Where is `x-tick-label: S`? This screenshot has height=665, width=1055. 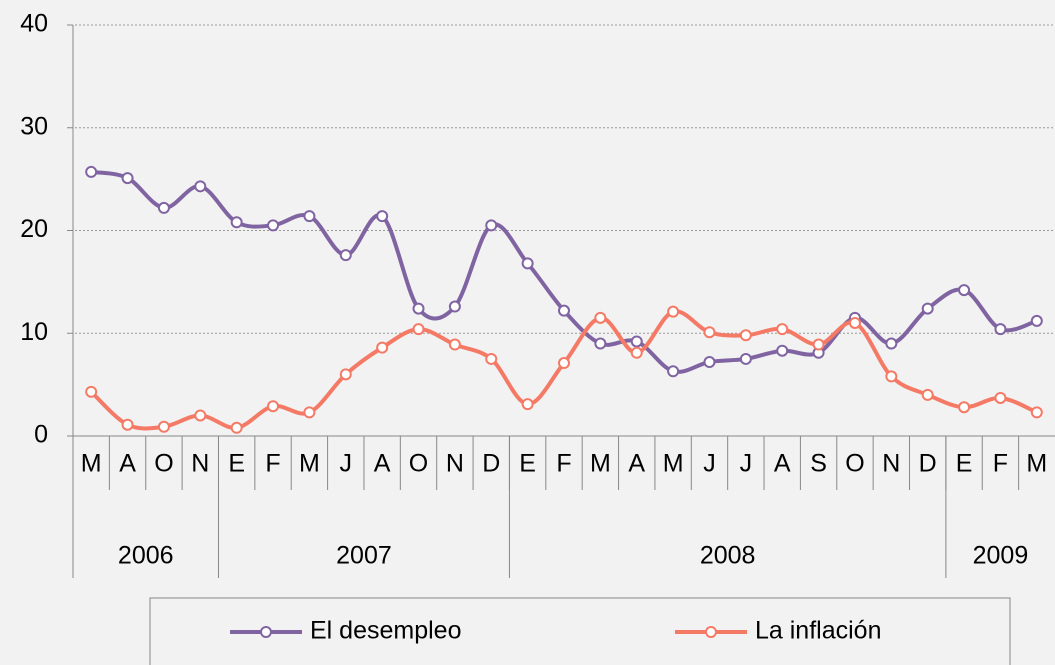 x-tick-label: S is located at coordinates (818, 464).